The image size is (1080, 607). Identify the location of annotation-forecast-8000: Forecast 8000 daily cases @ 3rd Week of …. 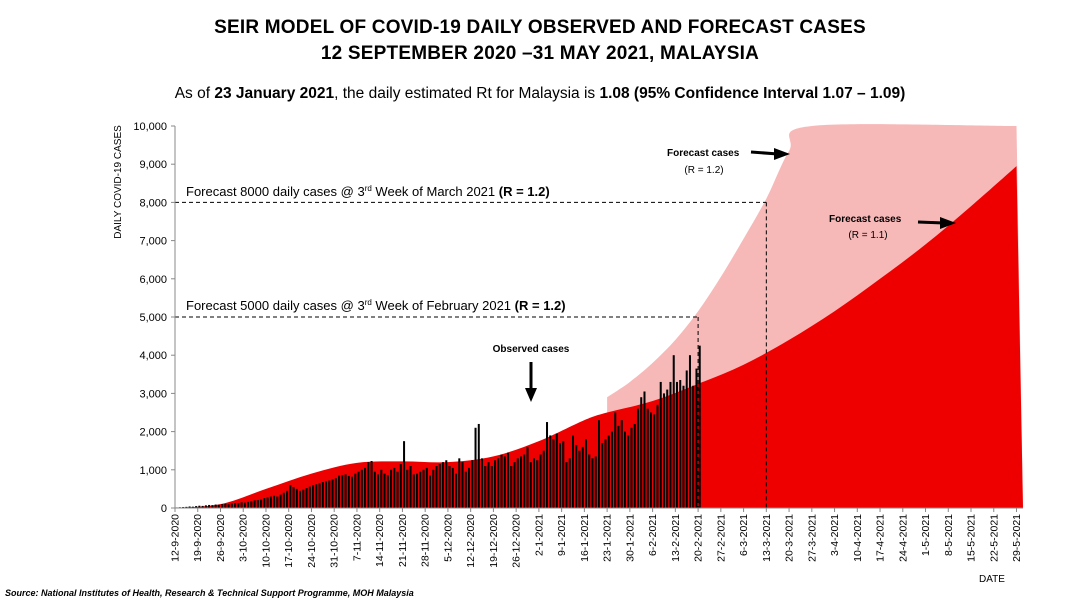
(368, 191).